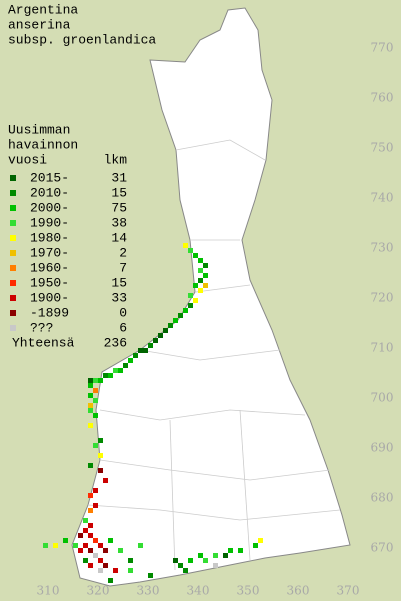 The width and height of the screenshot is (401, 601). What do you see at coordinates (43, 144) in the screenshot?
I see `legend-header: havainnon` at bounding box center [43, 144].